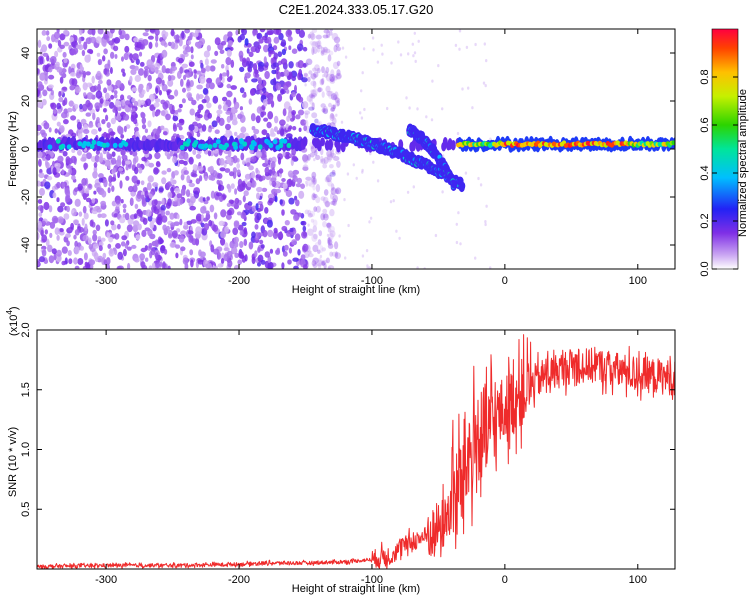 This screenshot has width=750, height=600. Describe the element at coordinates (13, 462) in the screenshot. I see `snr-y-label: SNR (10 * v/v)` at that location.